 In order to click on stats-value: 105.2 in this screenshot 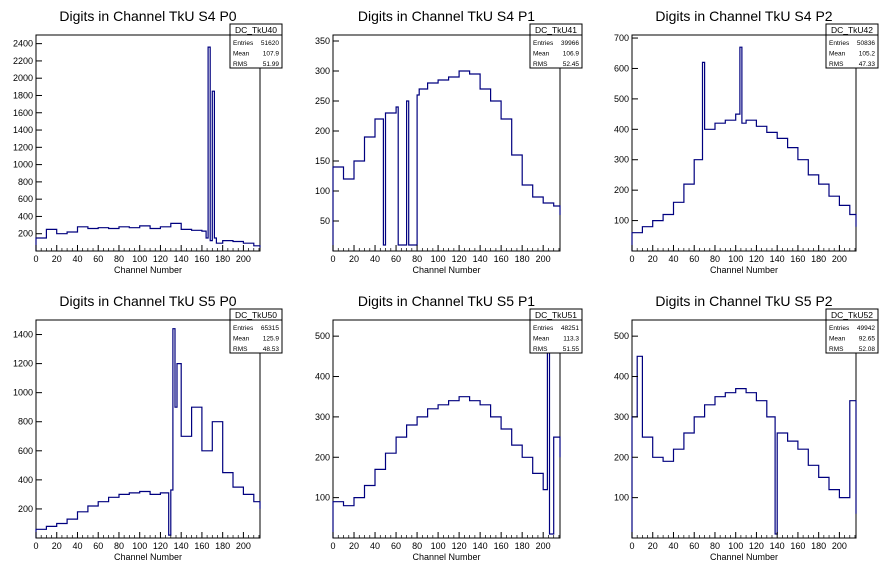, I will do `click(867, 54)`.